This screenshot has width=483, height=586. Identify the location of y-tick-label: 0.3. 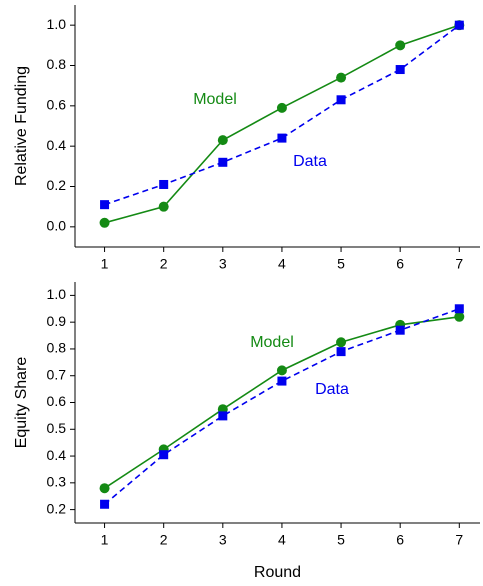
(57, 482).